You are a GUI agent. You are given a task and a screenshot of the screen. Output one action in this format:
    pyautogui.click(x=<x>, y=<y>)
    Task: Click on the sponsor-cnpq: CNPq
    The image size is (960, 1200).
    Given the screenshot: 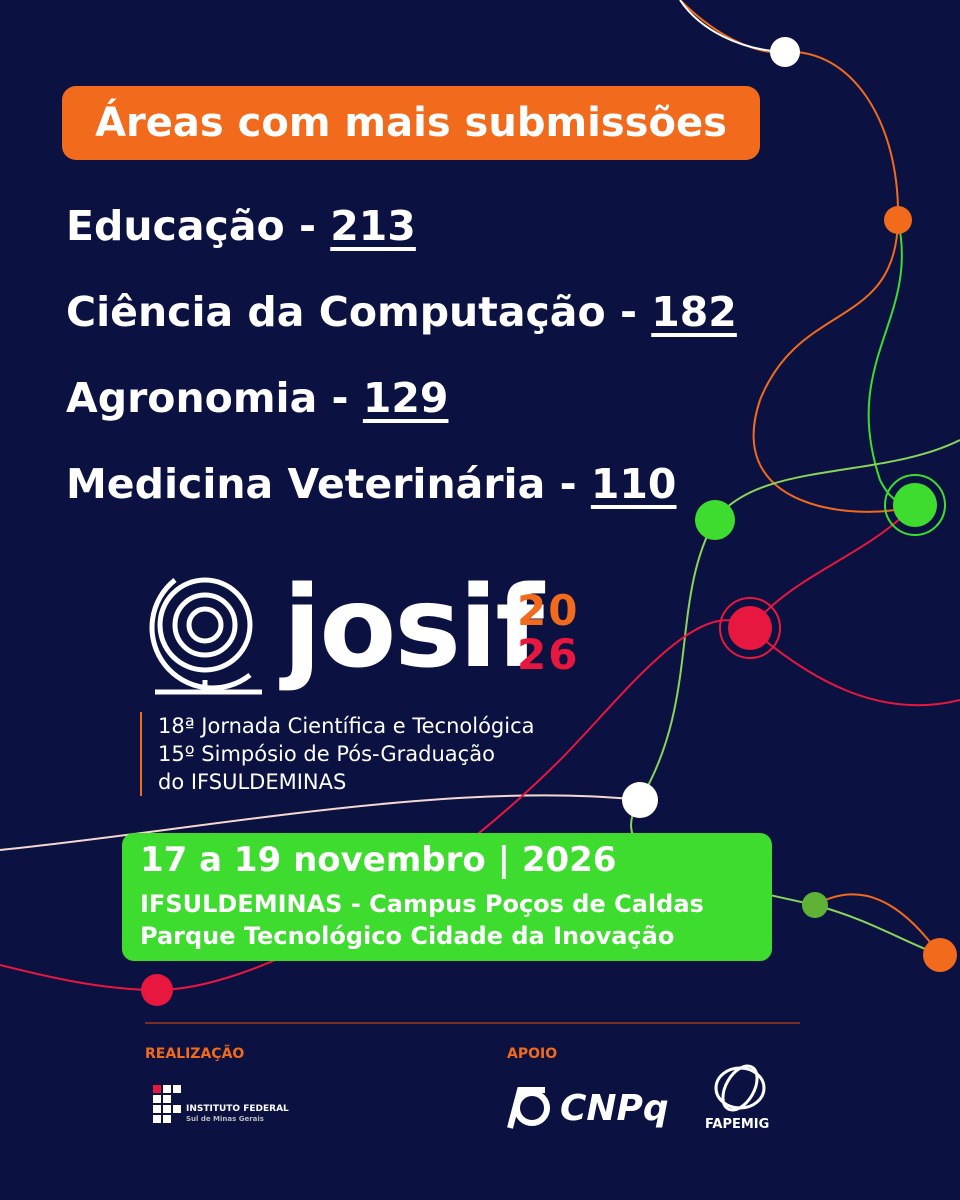 What is the action you would take?
    pyautogui.click(x=614, y=1108)
    